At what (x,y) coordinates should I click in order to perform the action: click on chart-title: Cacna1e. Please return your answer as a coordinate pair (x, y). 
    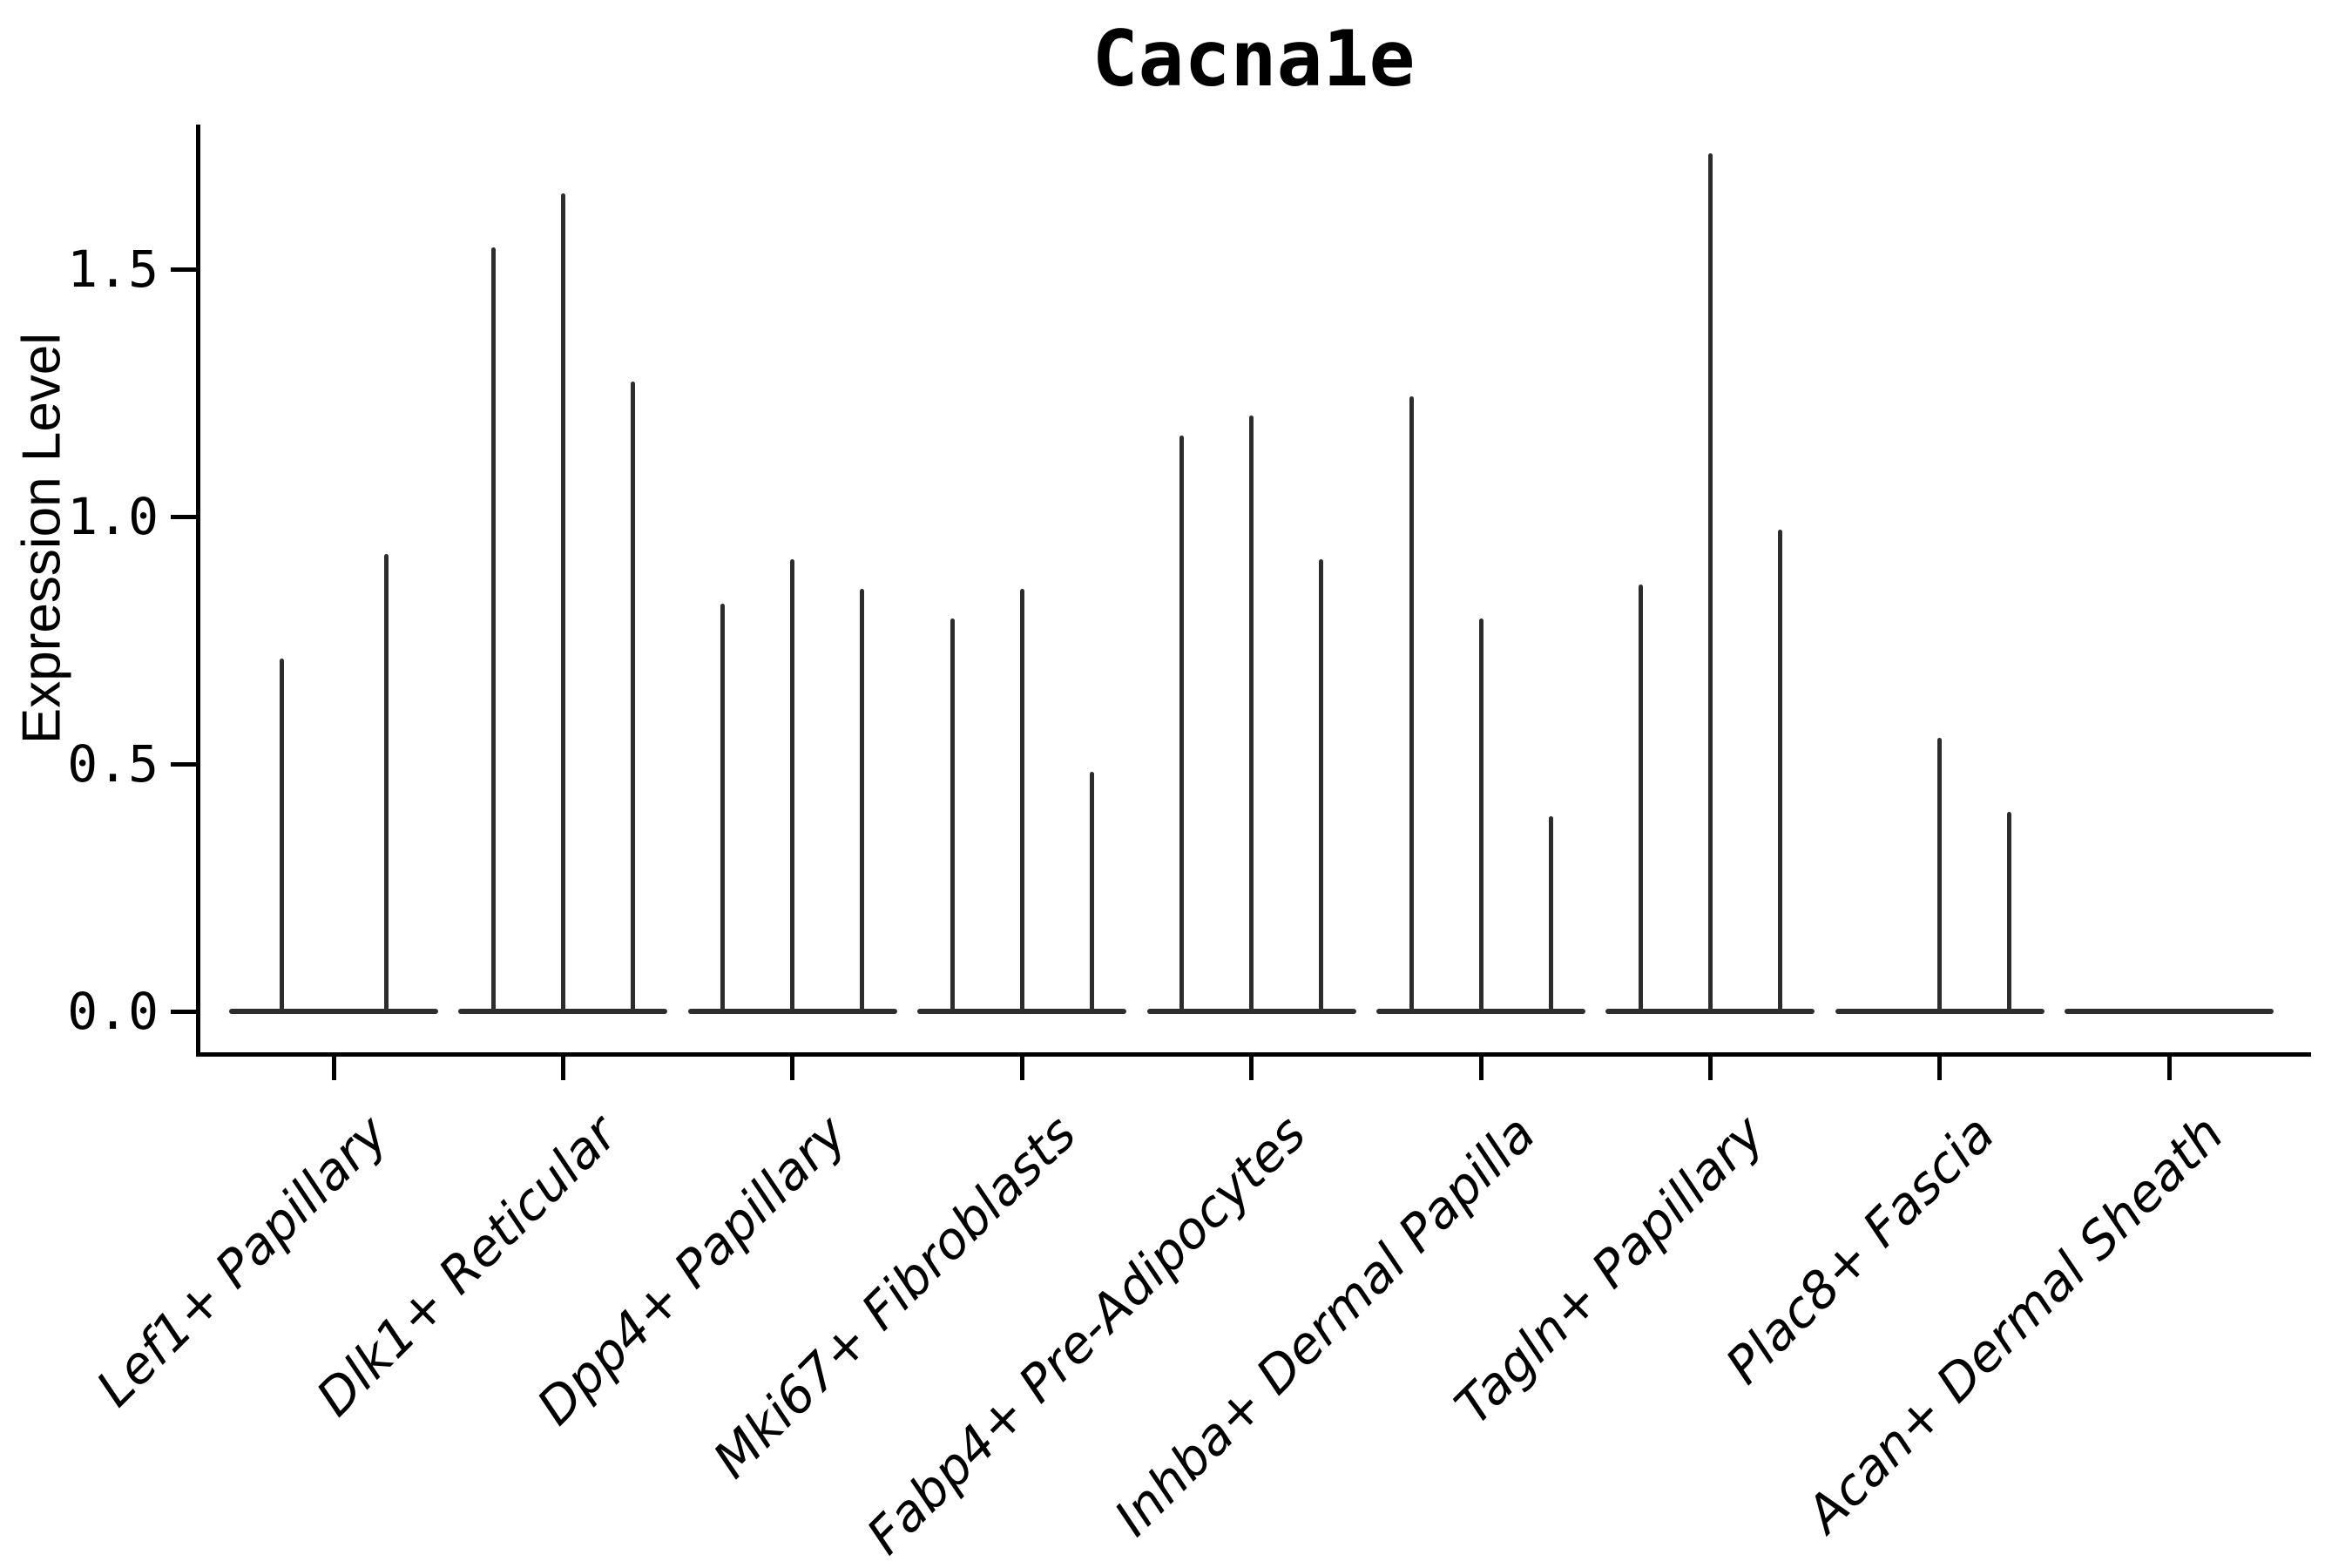
    Looking at the image, I should click on (1254, 59).